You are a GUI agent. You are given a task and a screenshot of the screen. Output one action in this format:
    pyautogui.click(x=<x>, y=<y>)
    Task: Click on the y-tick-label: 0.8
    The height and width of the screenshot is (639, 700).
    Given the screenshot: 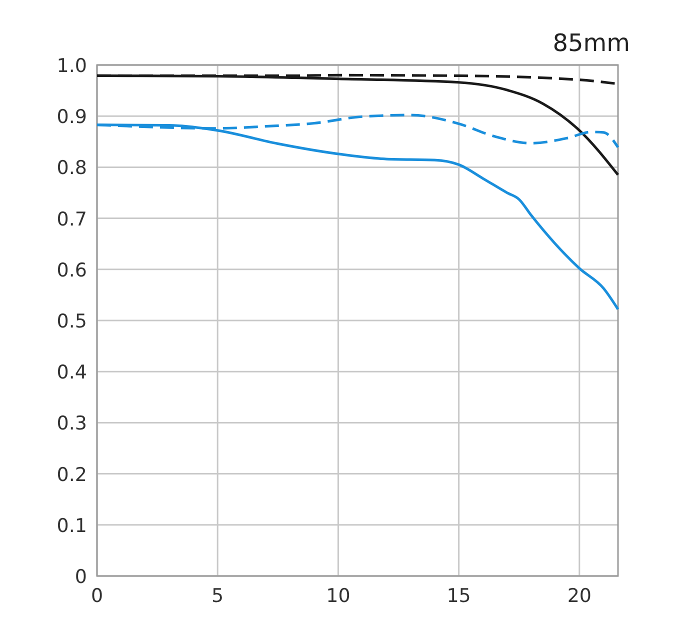 What is the action you would take?
    pyautogui.click(x=71, y=168)
    